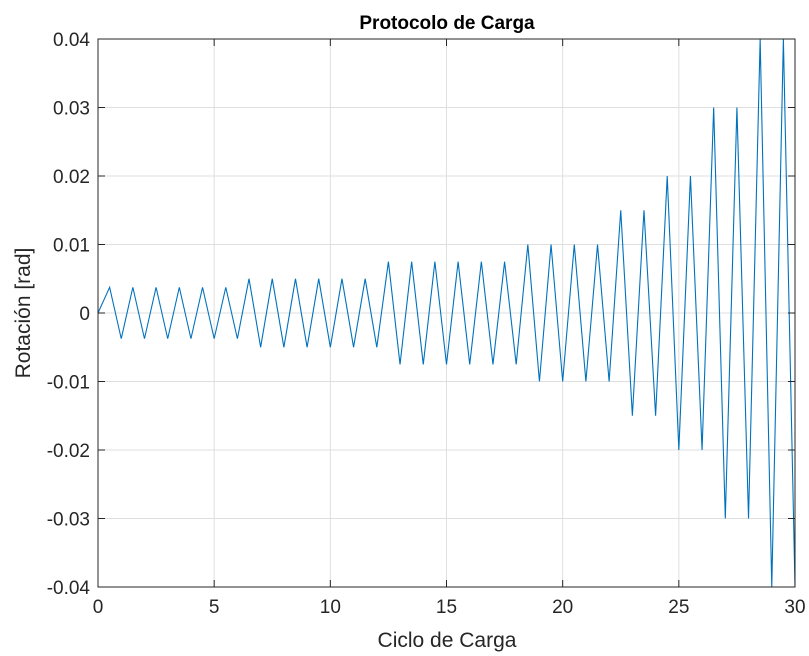  I want to click on y-axis-label: Rotación [rad], so click(23, 313).